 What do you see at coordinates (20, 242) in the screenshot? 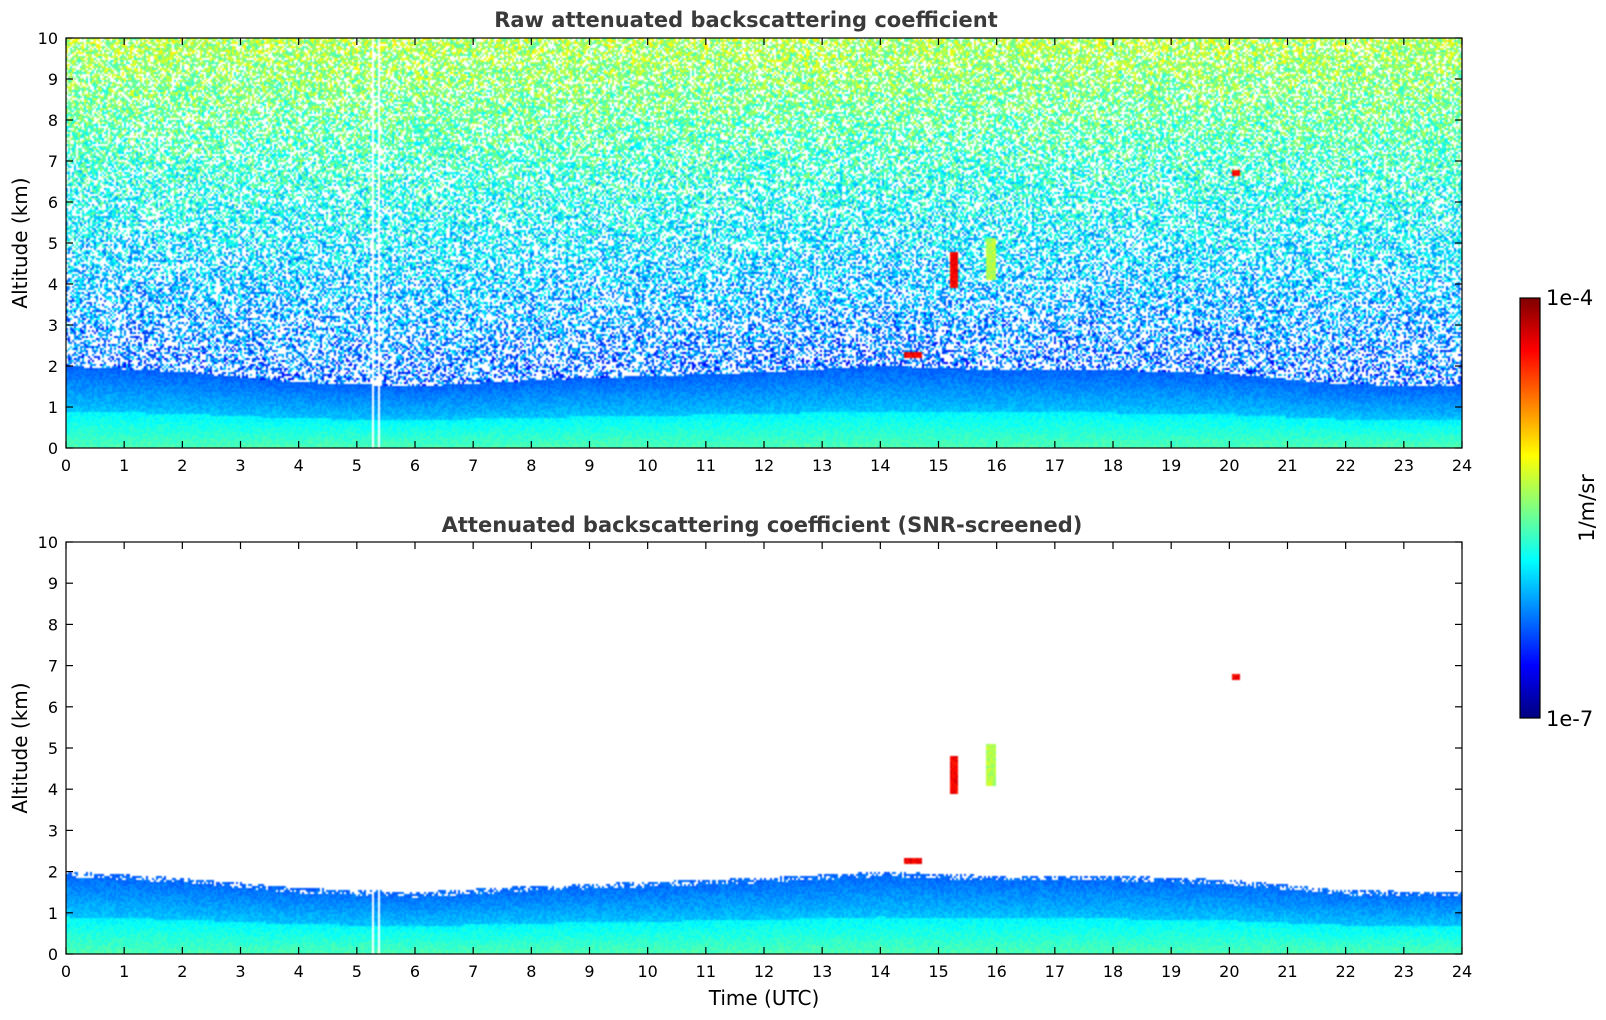
I see `raw-y-axis-label: Altitude (km)` at bounding box center [20, 242].